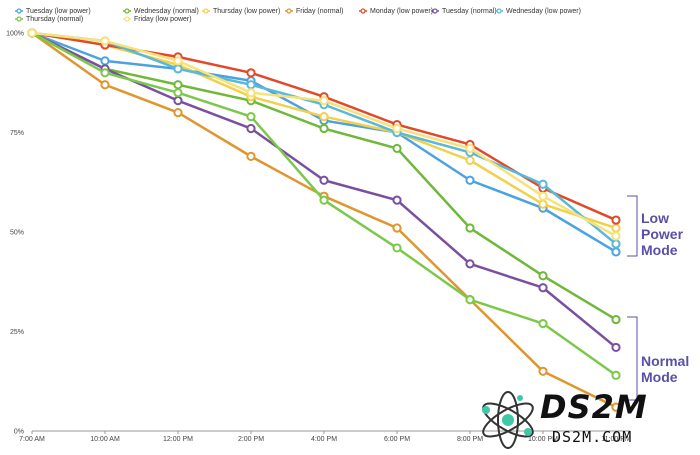 Image resolution: width=700 pixels, height=455 pixels. What do you see at coordinates (161, 11) in the screenshot?
I see `legend-item: Wednesday (normal)` at bounding box center [161, 11].